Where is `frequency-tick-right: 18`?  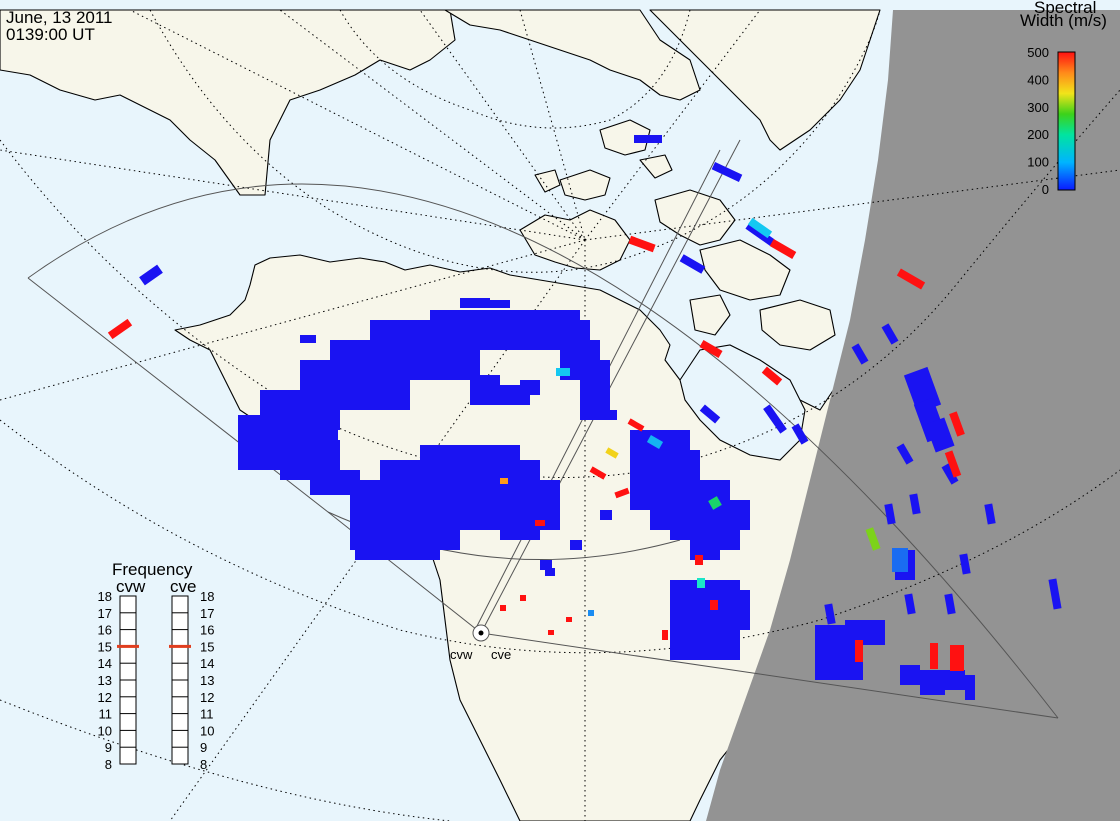 frequency-tick-right: 18 is located at coordinates (207, 596).